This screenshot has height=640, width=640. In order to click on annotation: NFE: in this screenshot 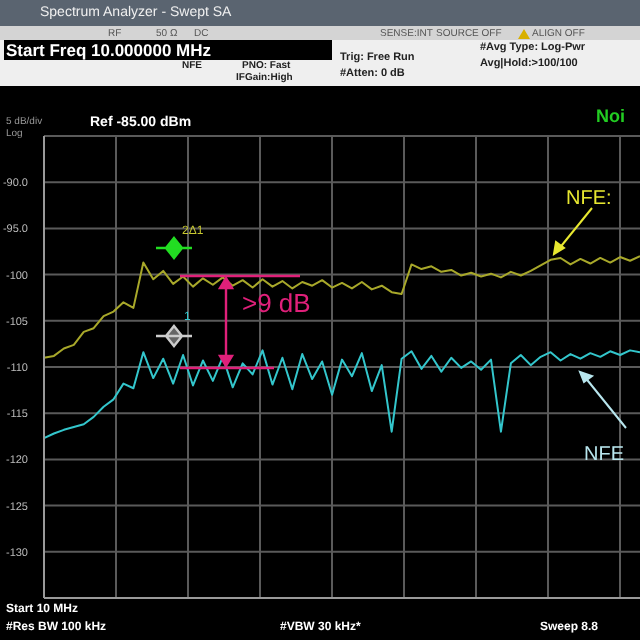, I will do `click(589, 199)`.